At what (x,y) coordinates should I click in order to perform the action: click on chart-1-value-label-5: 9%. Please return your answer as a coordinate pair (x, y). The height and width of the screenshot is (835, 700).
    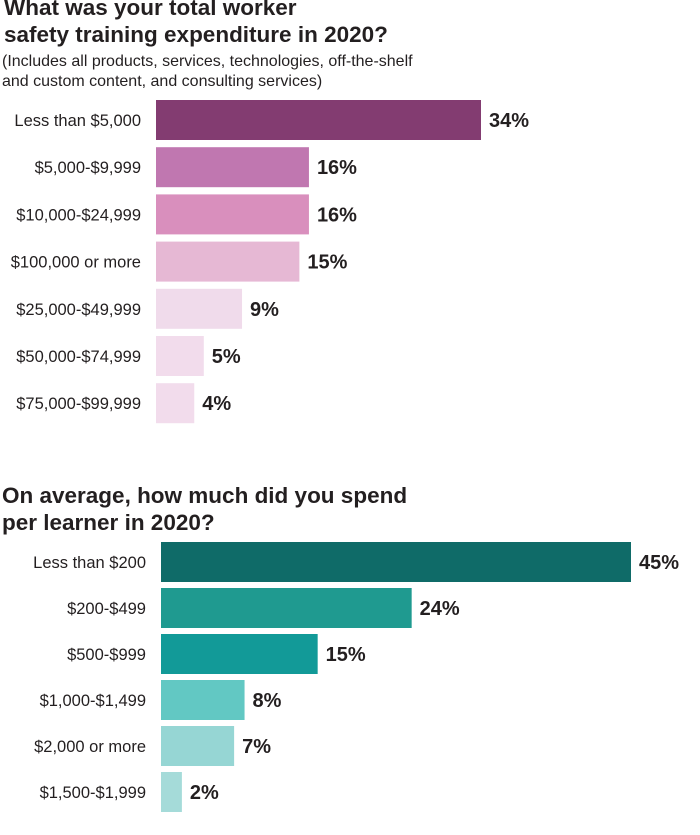
    Looking at the image, I should click on (264, 310).